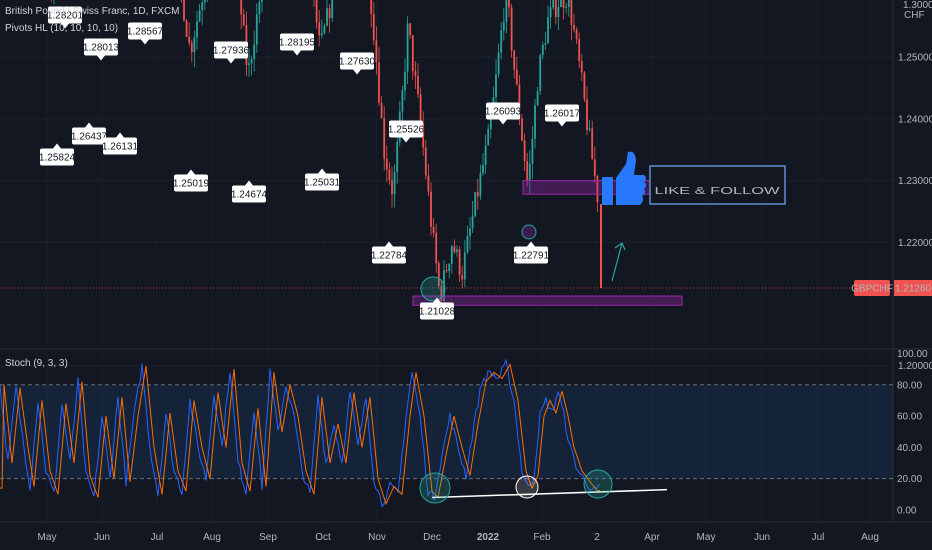 The image size is (932, 550). What do you see at coordinates (549, 493) in the screenshot?
I see `stoch-trendline` at bounding box center [549, 493].